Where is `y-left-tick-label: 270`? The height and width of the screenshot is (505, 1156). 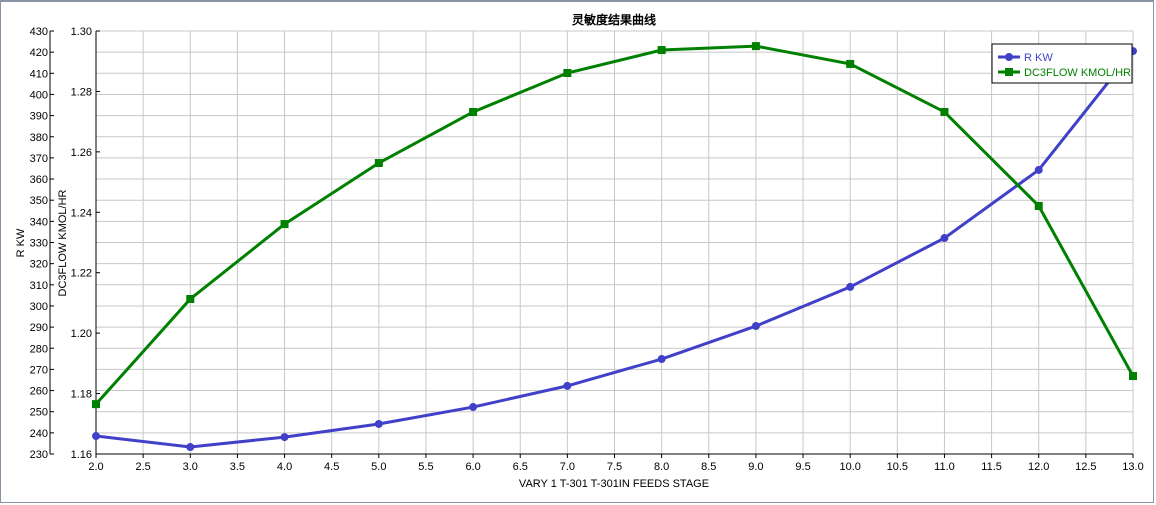
y-left-tick-label: 270 is located at coordinates (39, 370).